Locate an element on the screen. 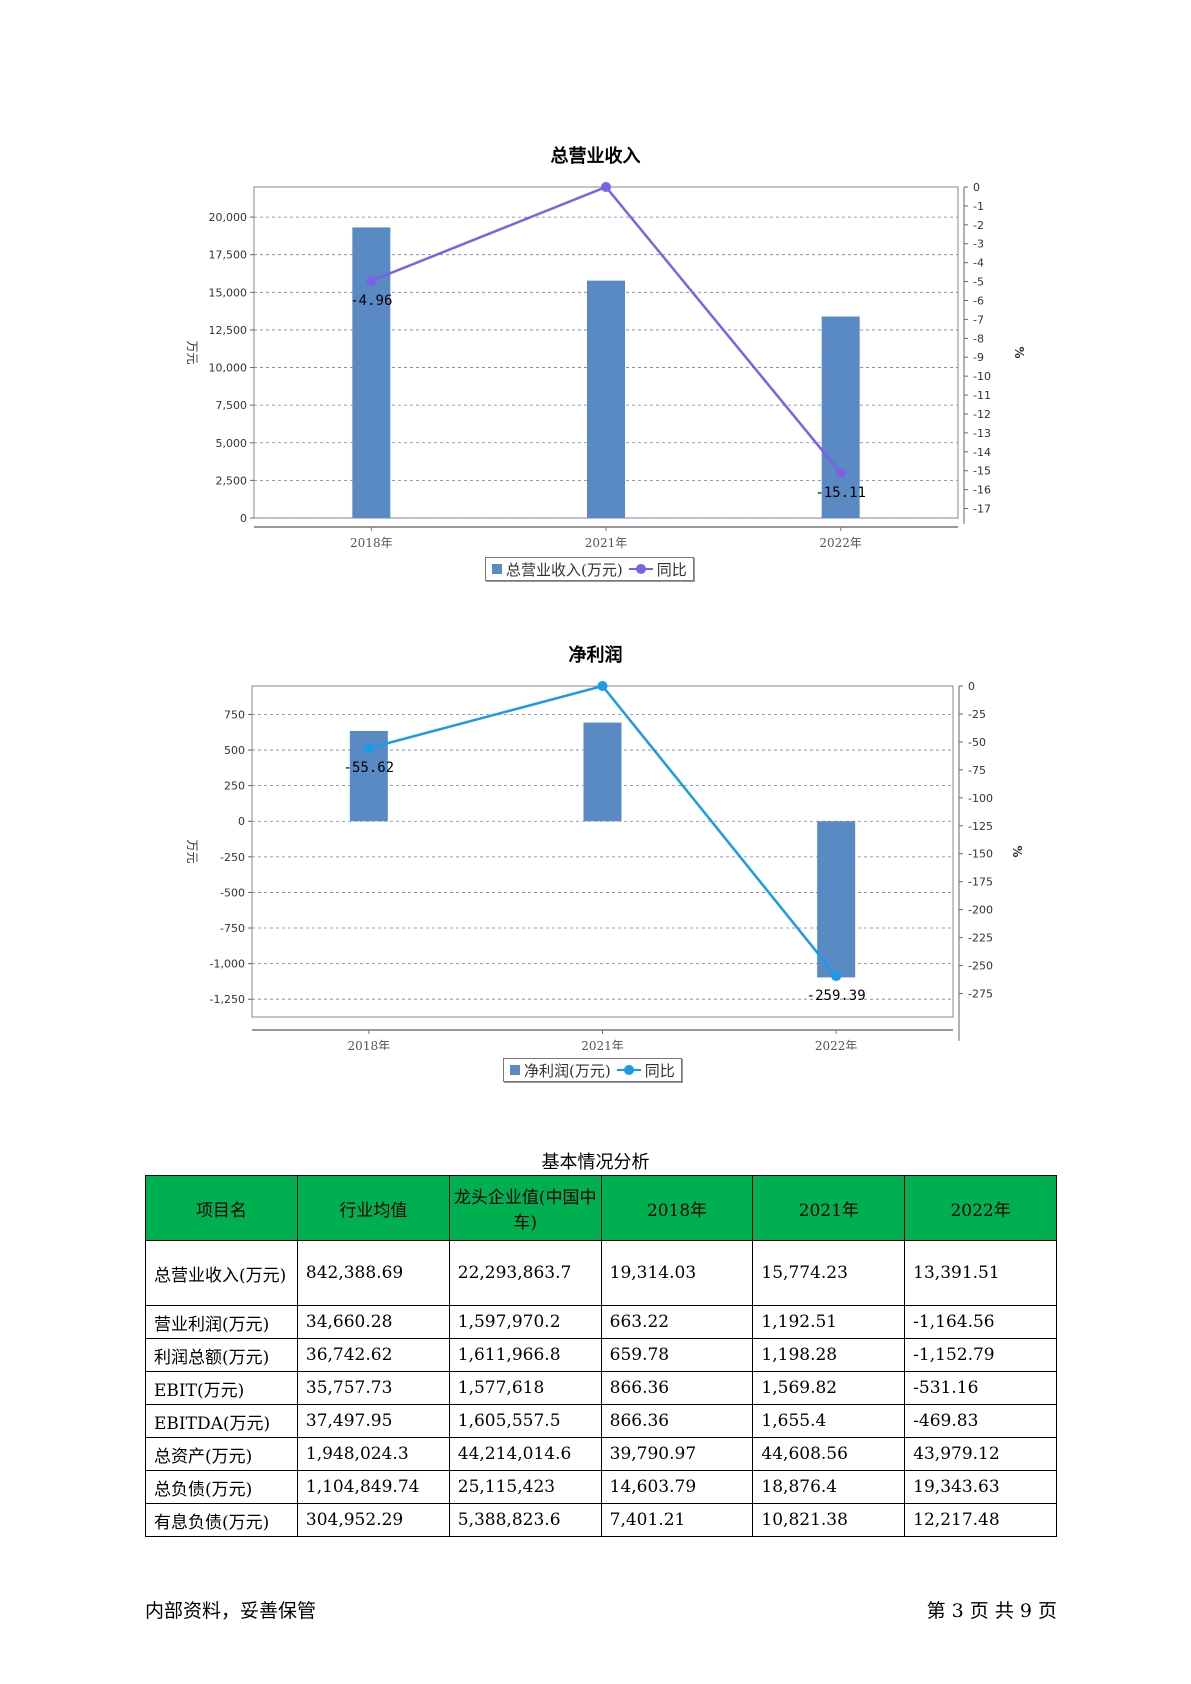  y2-tick-label: -250 is located at coordinates (980, 966).